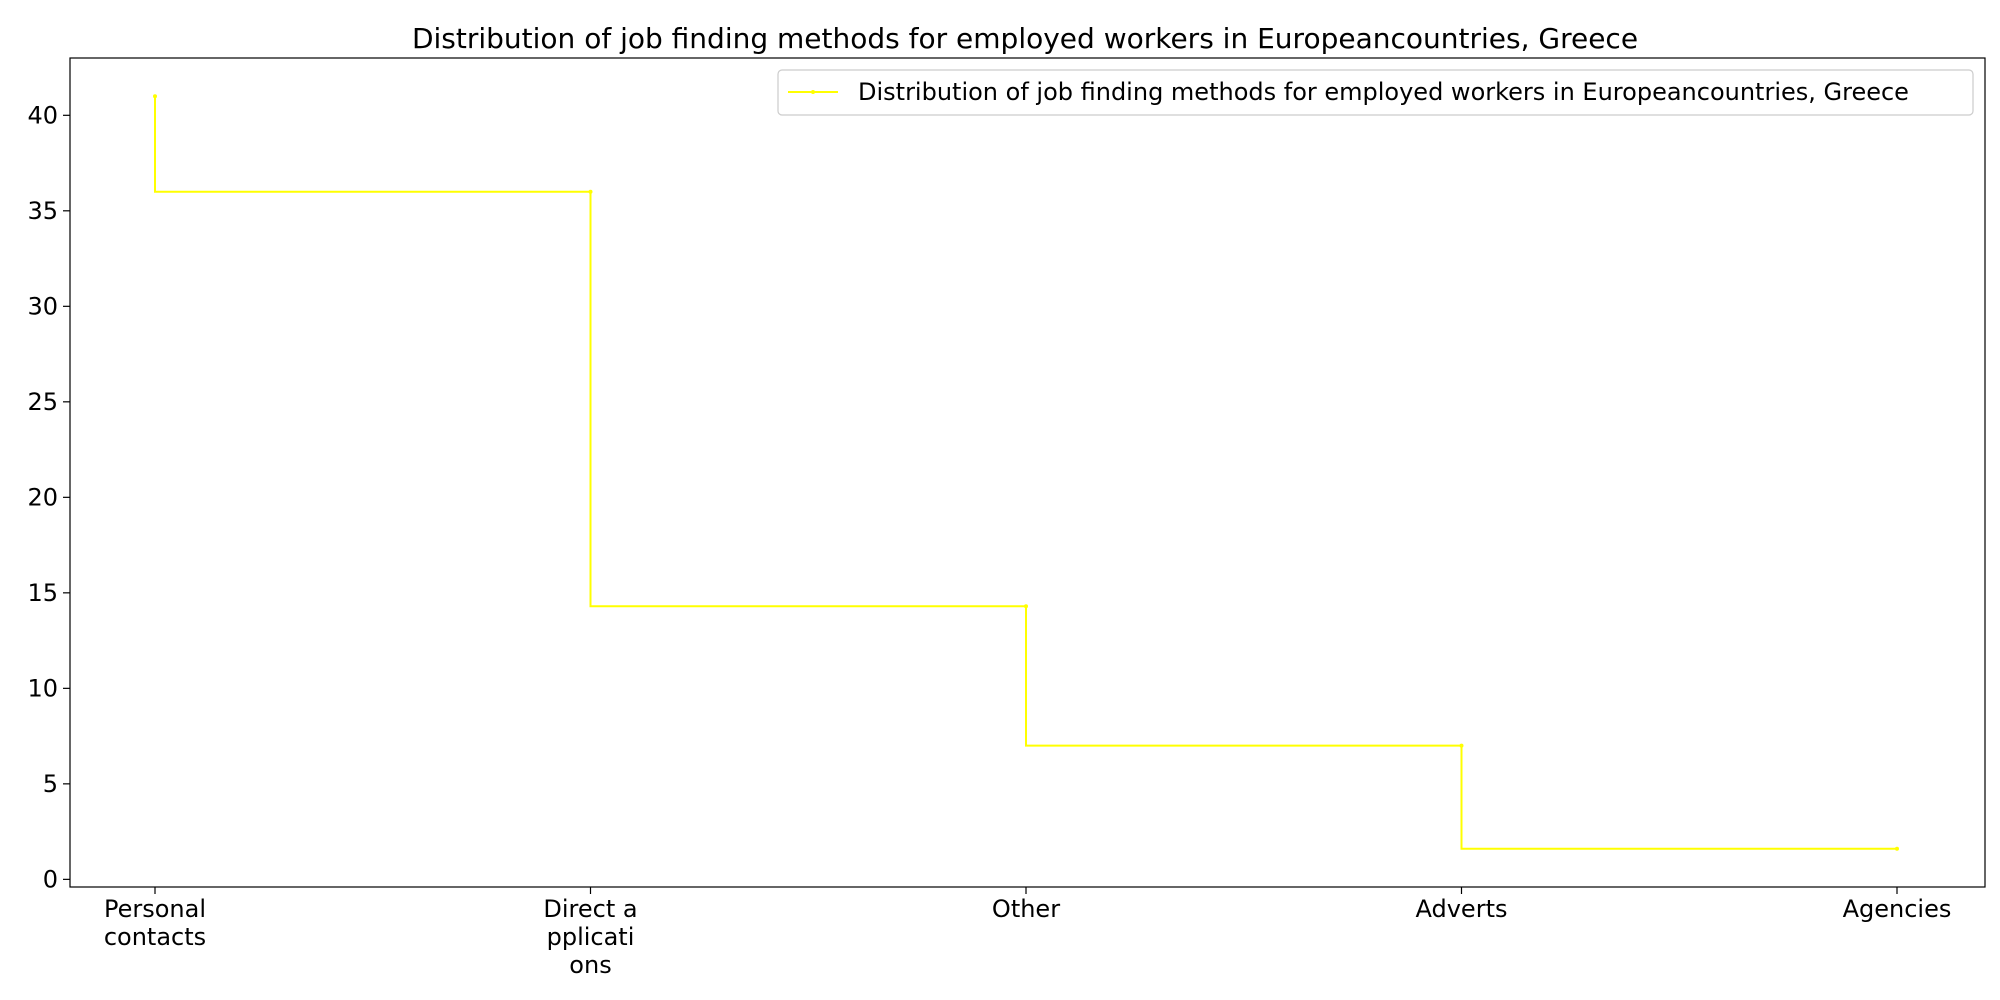  I want to click on y-tick-label: 20, so click(42, 497).